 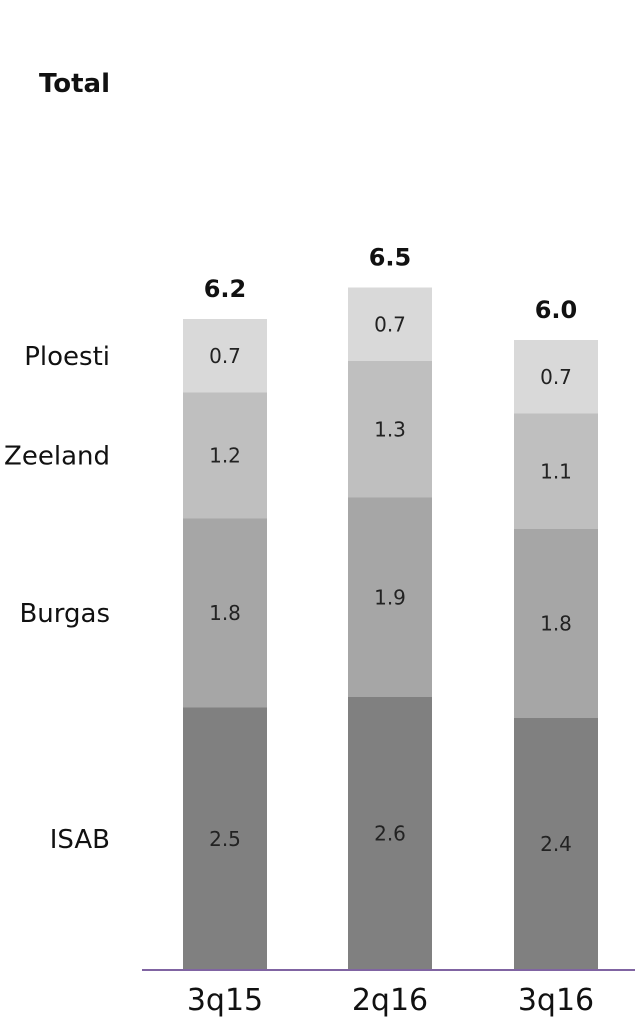 I want to click on total-label-2q16: 6.5, so click(x=390, y=258).